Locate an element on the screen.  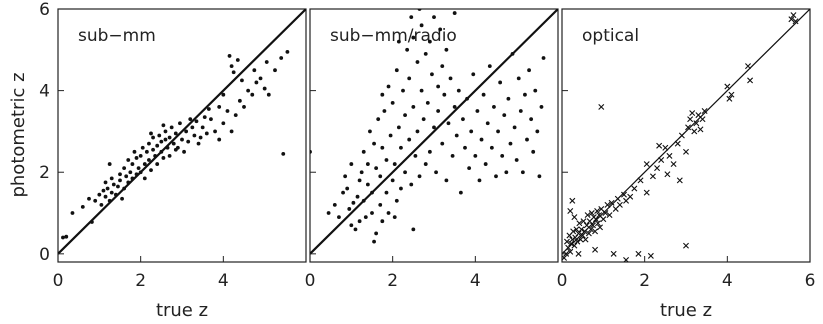
y-axis-label: photometric z is located at coordinates (18, 134).